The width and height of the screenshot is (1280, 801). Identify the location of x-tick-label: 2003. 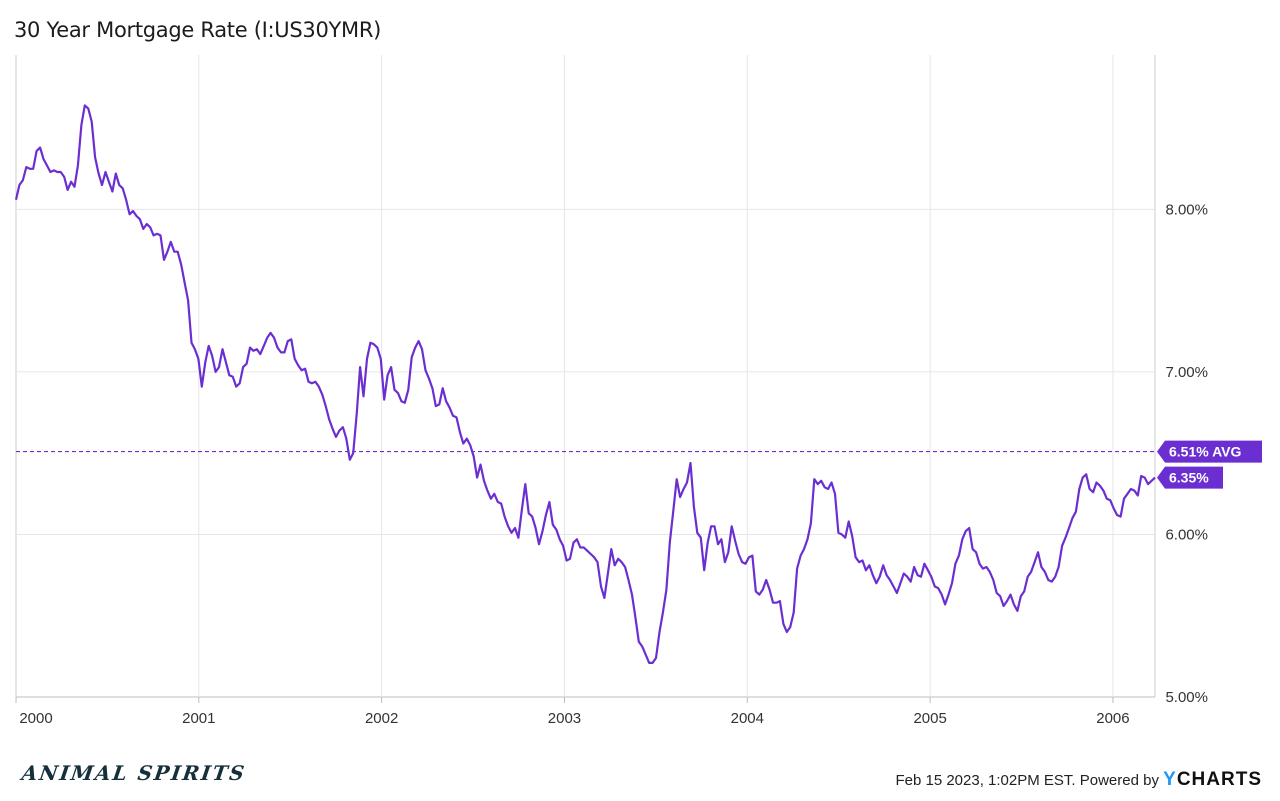
(564, 718).